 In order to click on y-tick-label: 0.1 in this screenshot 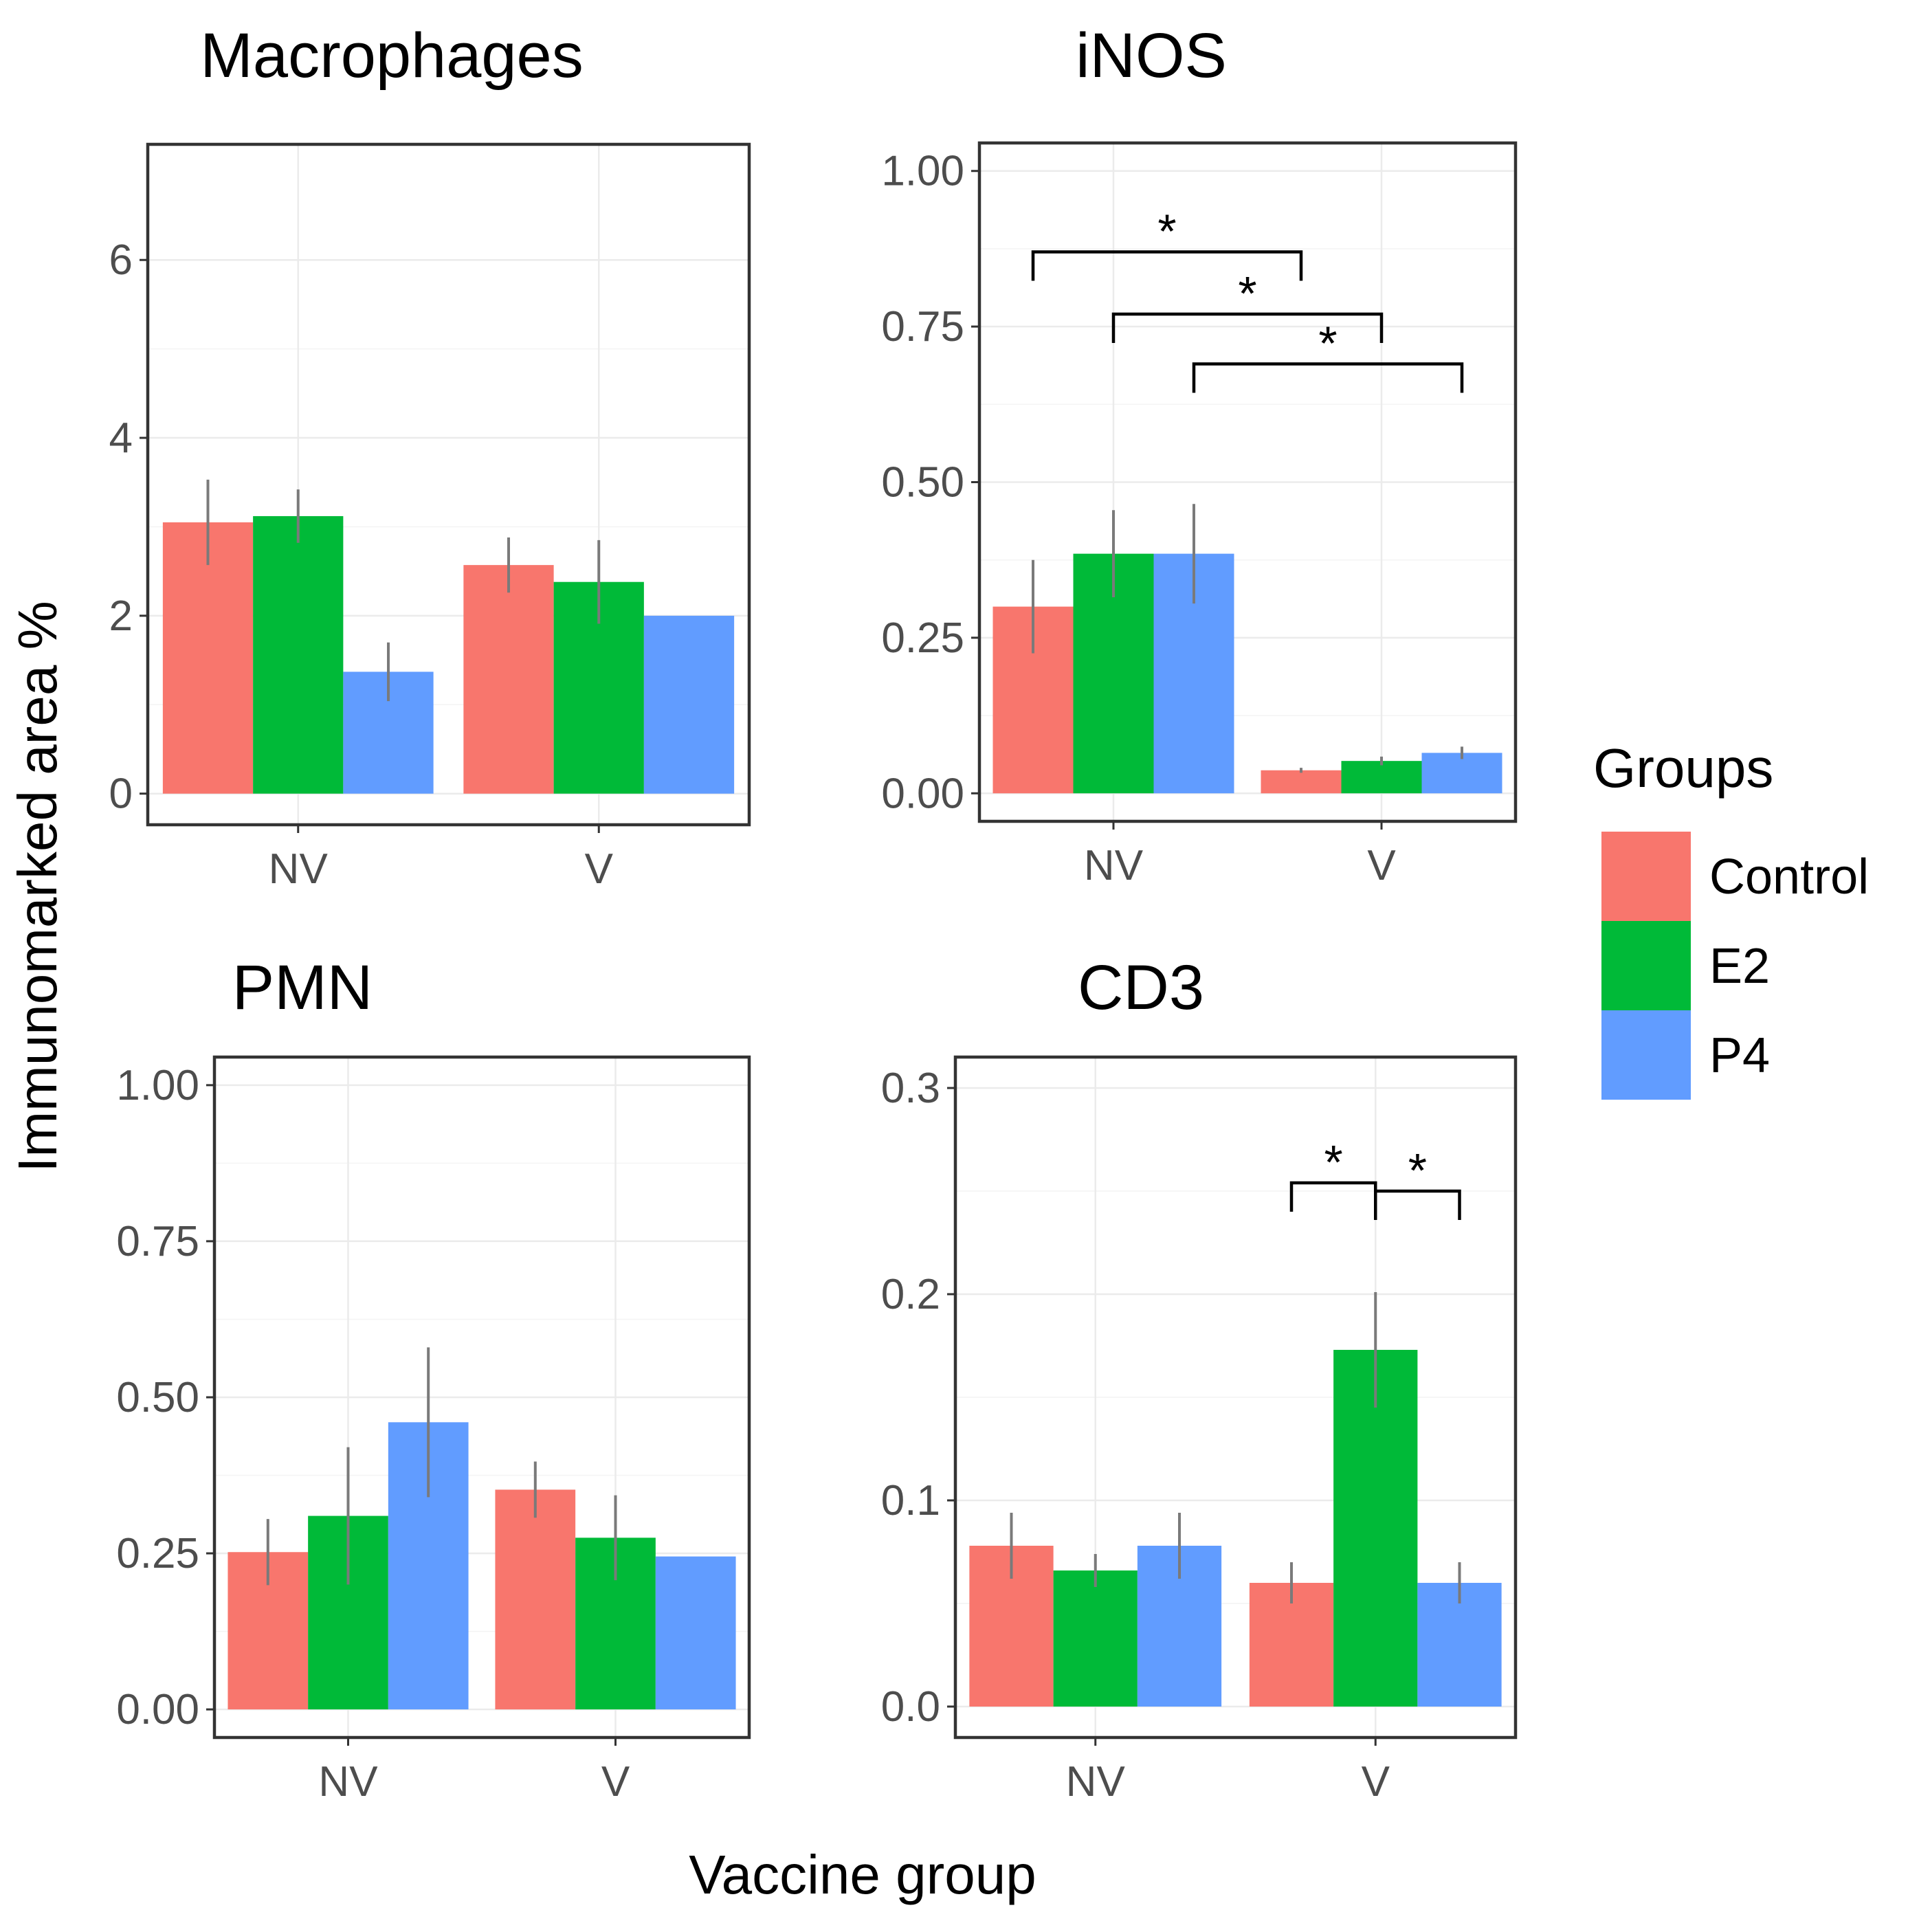, I will do `click(910, 1500)`.